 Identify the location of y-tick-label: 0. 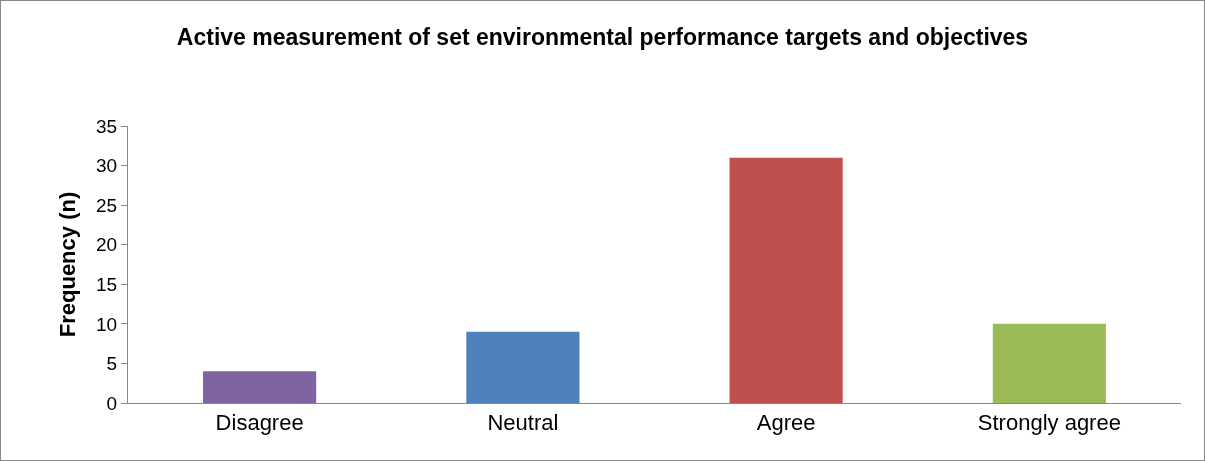
(112, 403).